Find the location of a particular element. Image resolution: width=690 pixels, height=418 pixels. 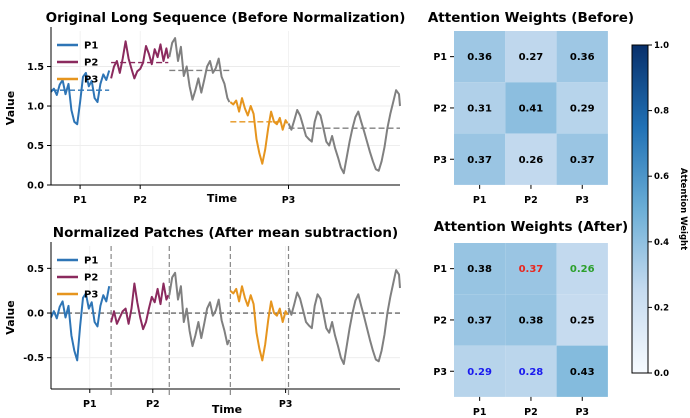

heatmap-title: Attention Weights (After) is located at coordinates (531, 227).